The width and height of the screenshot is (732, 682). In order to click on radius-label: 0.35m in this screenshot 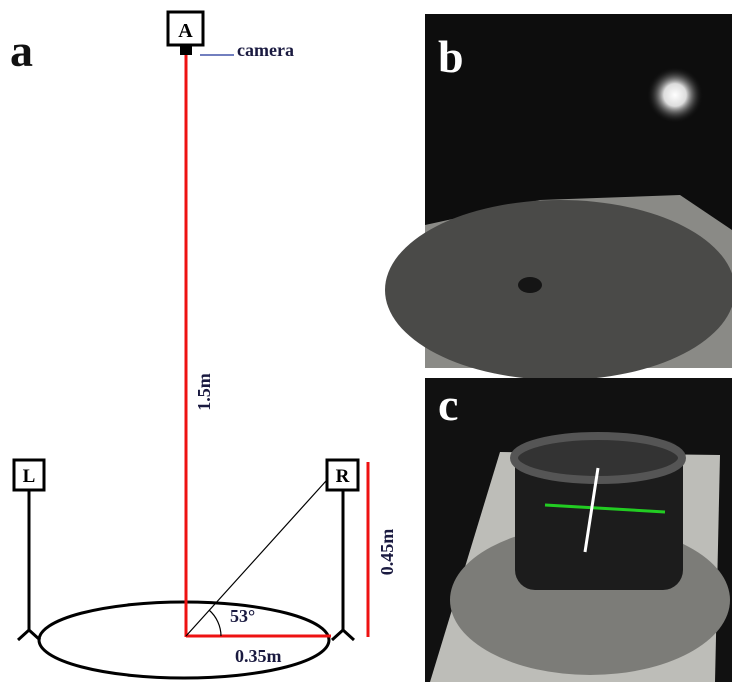, I will do `click(258, 656)`.